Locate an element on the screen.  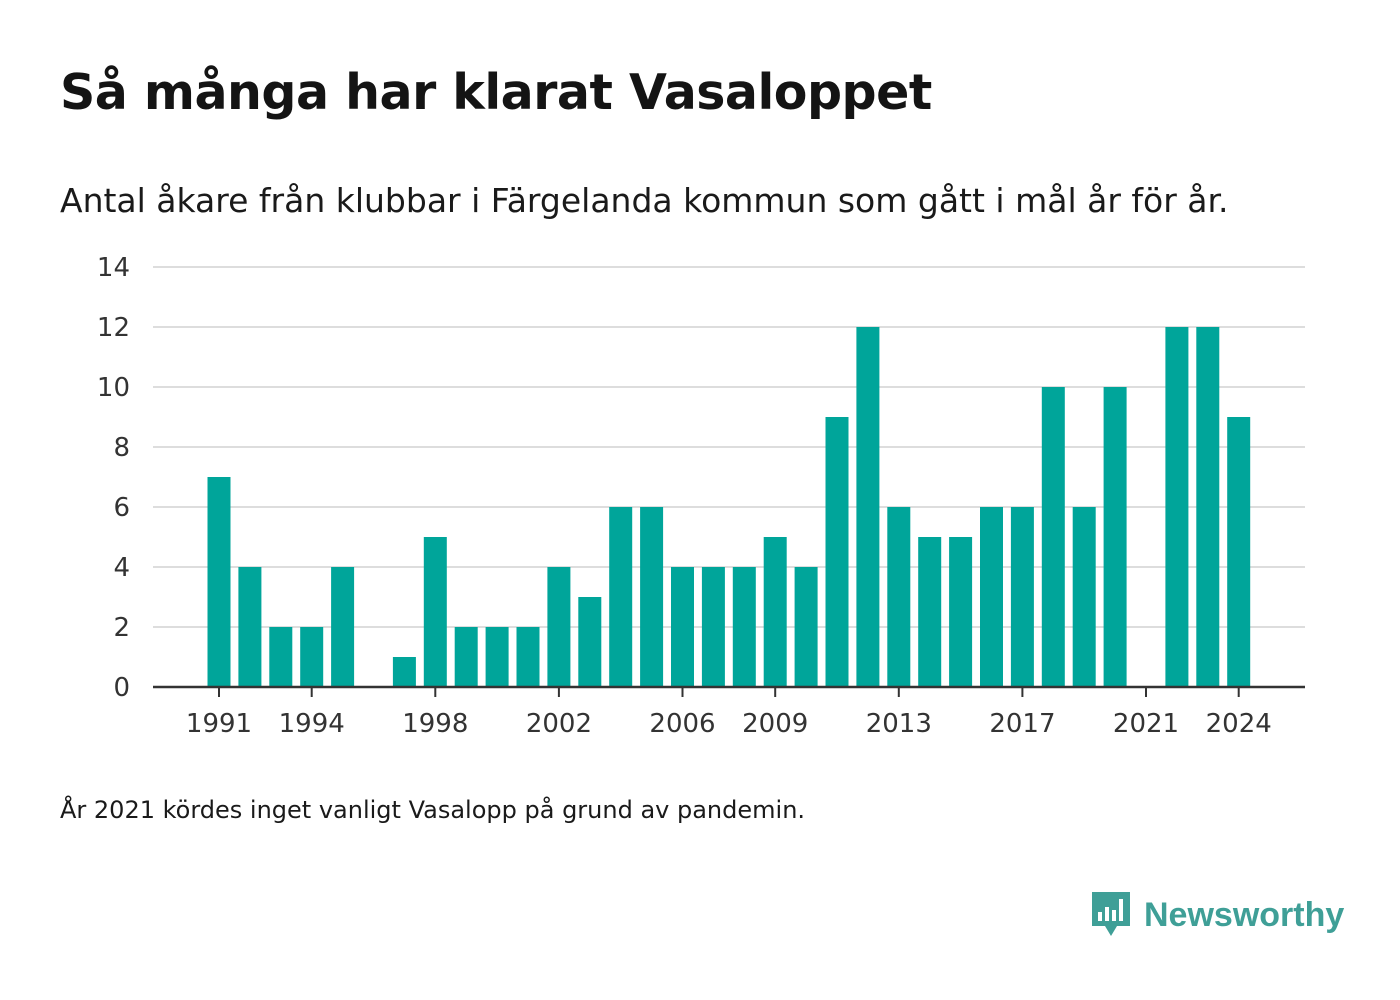
x-tick-label: 2009 is located at coordinates (775, 724).